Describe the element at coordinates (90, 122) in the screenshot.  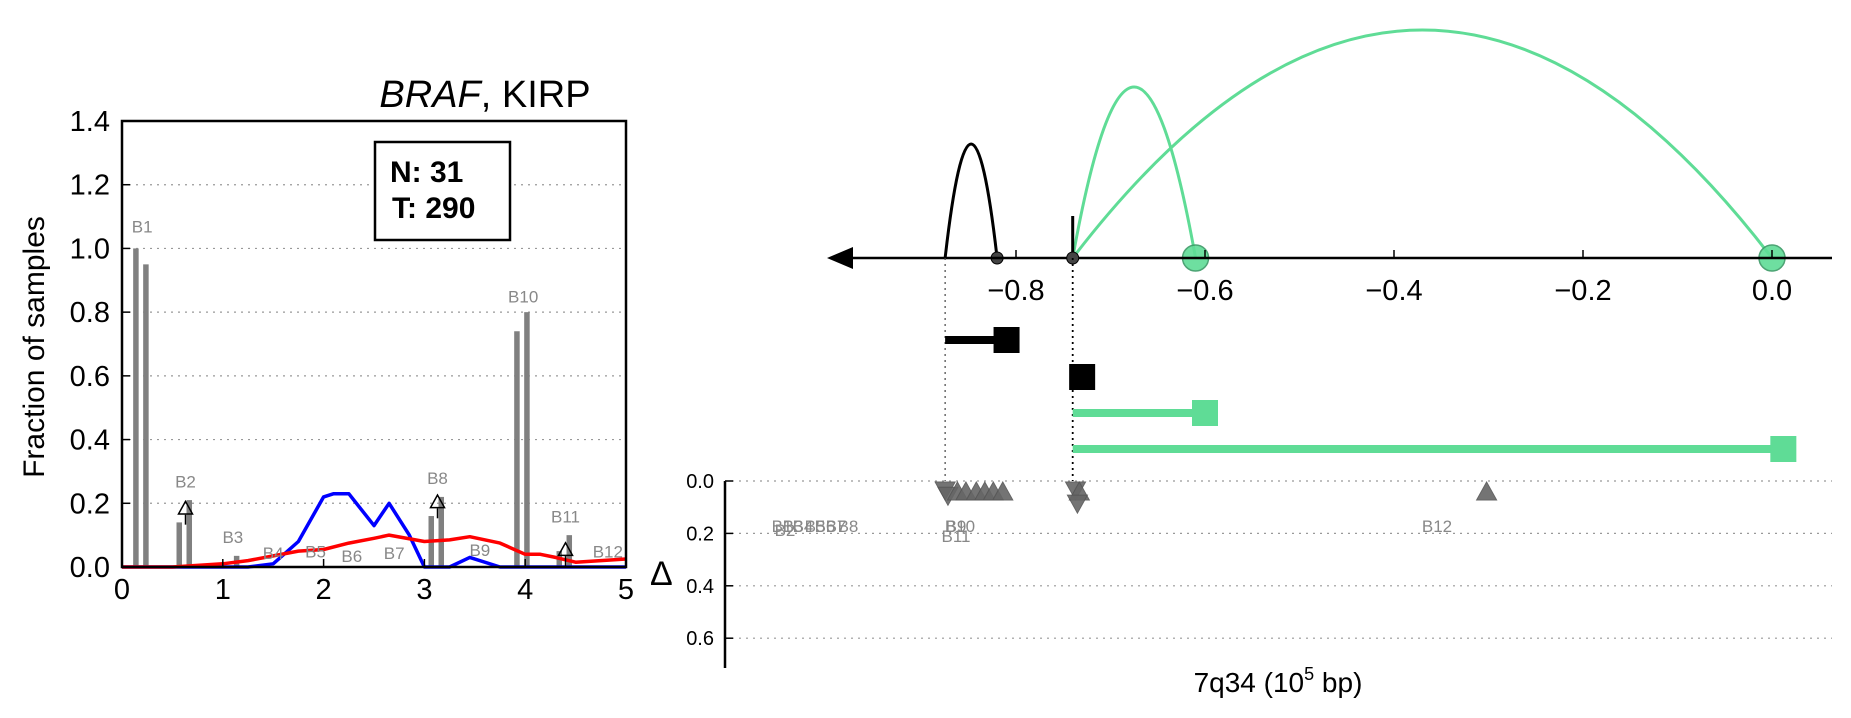
I see `y-tick-label: 1.4` at that location.